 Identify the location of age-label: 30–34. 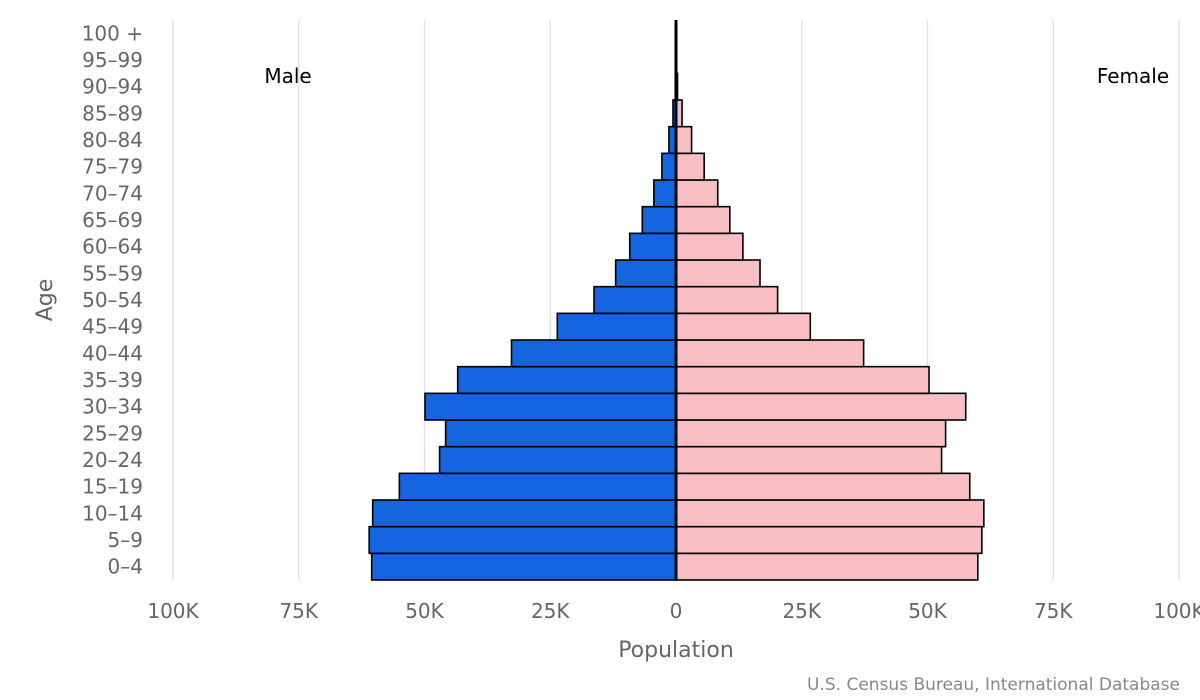
(112, 407).